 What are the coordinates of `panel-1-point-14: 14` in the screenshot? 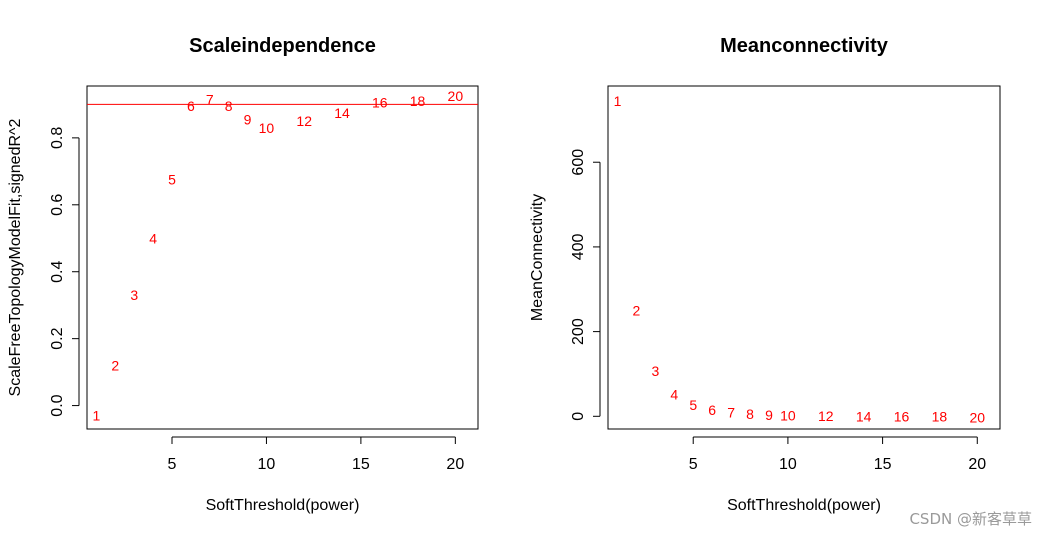 It's located at (342, 113).